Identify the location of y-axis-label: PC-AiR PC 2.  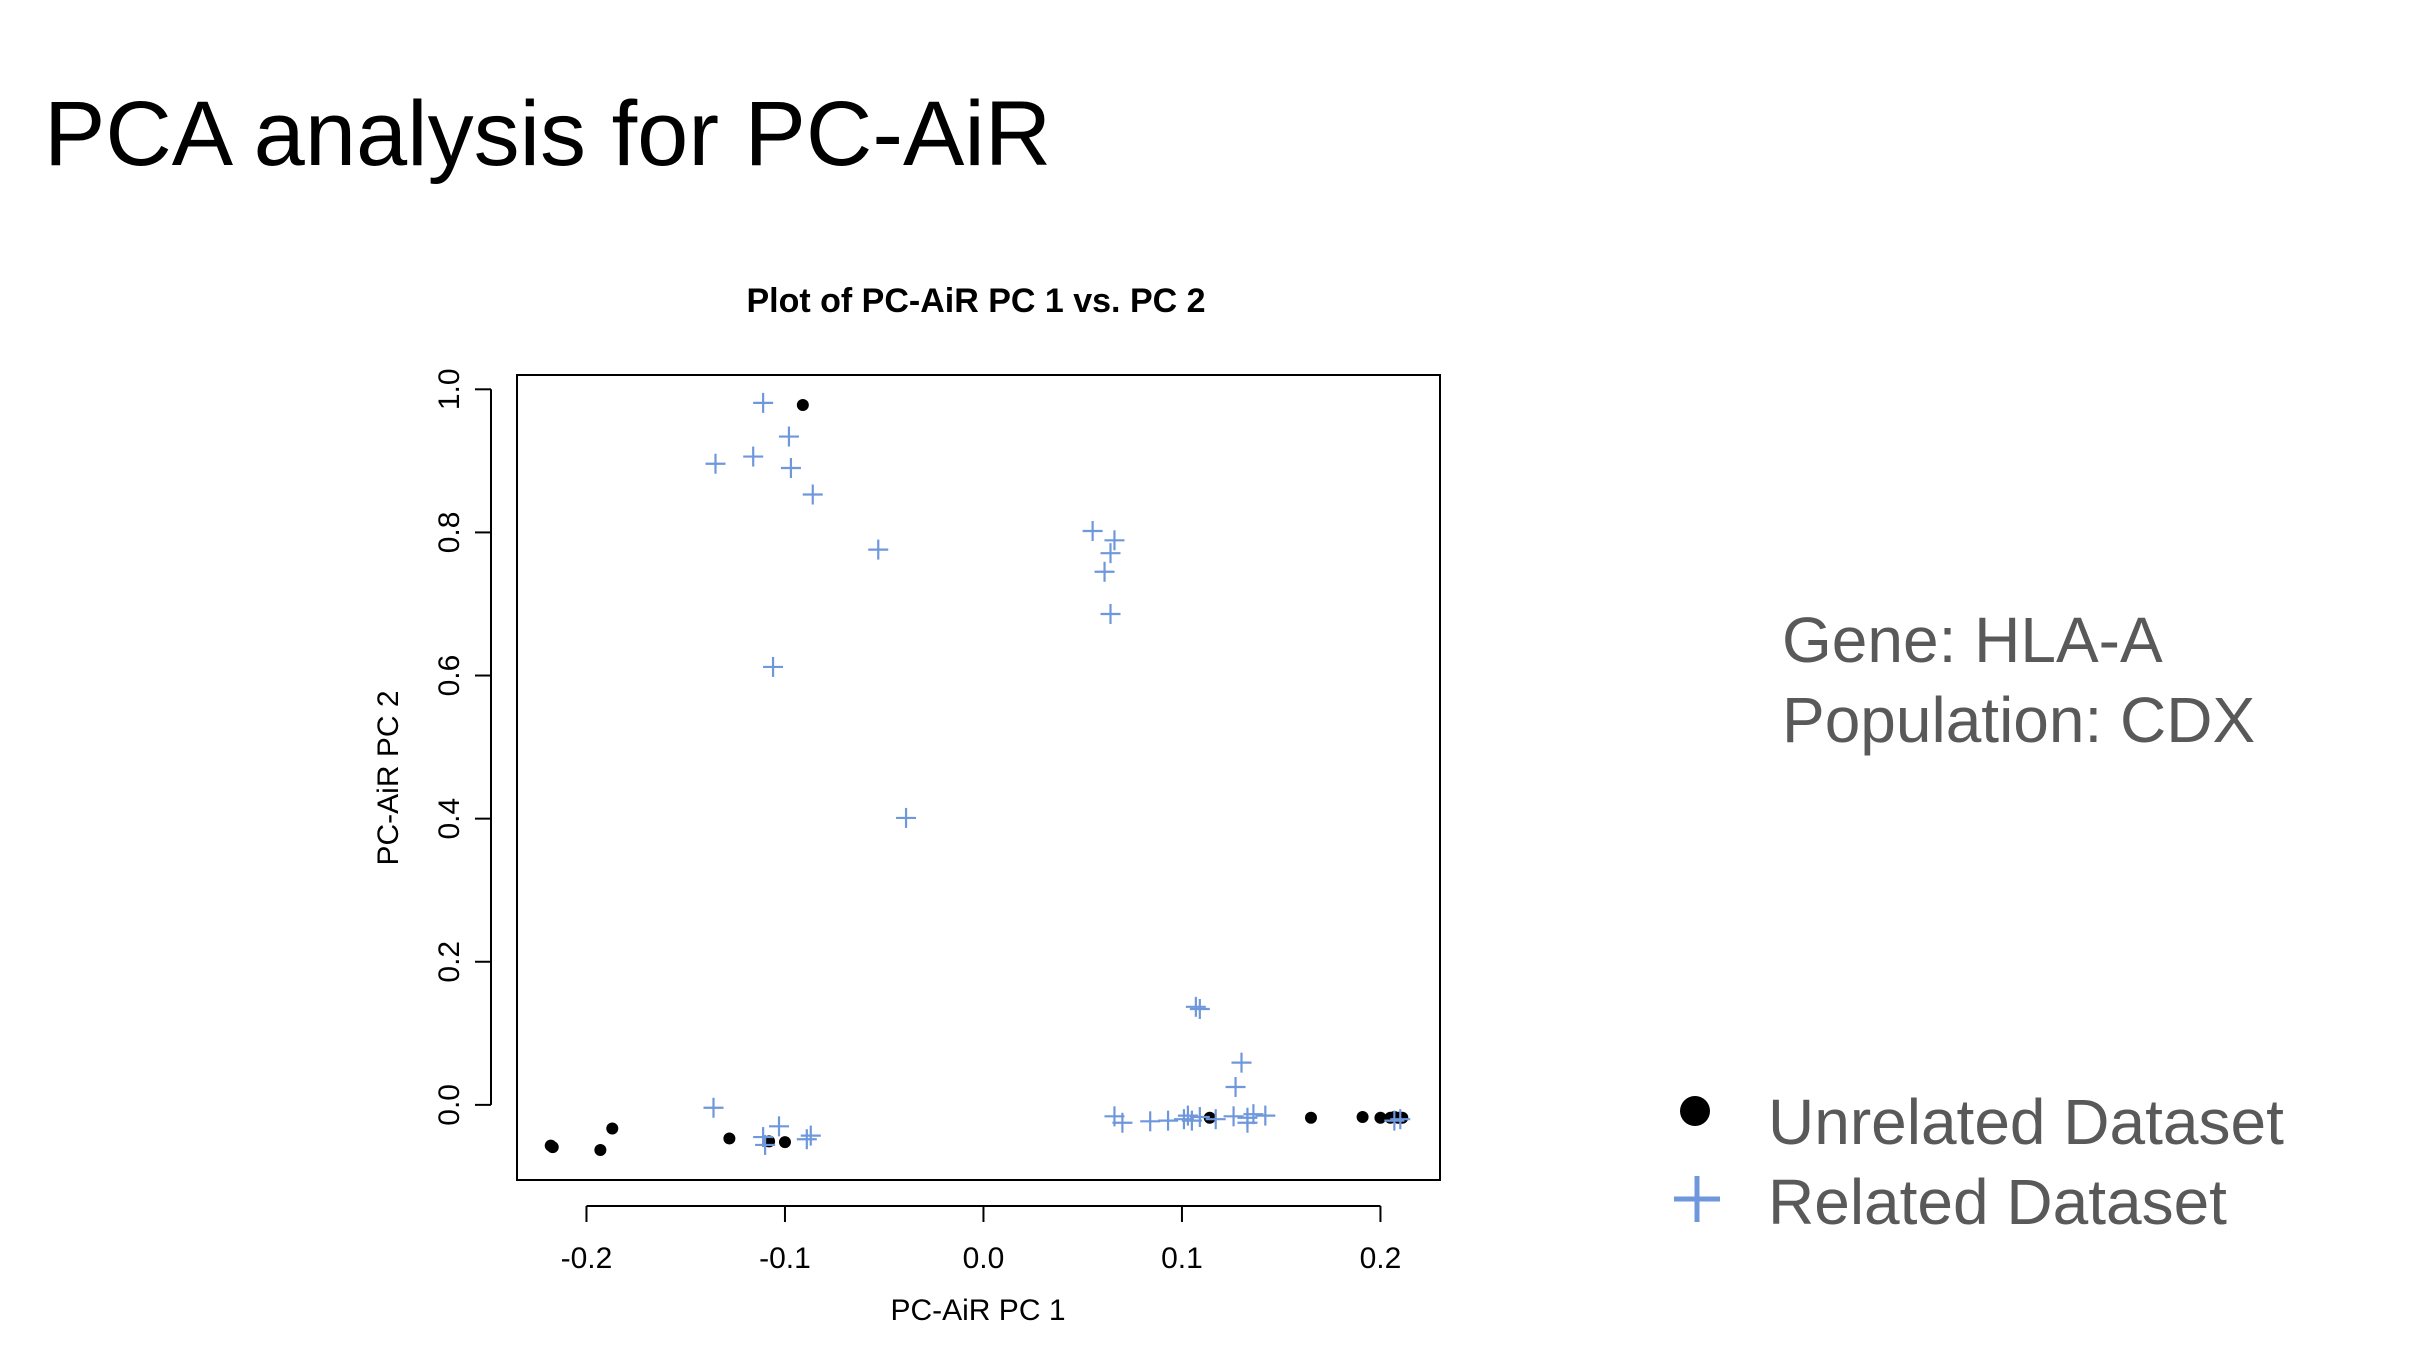
(388, 777).